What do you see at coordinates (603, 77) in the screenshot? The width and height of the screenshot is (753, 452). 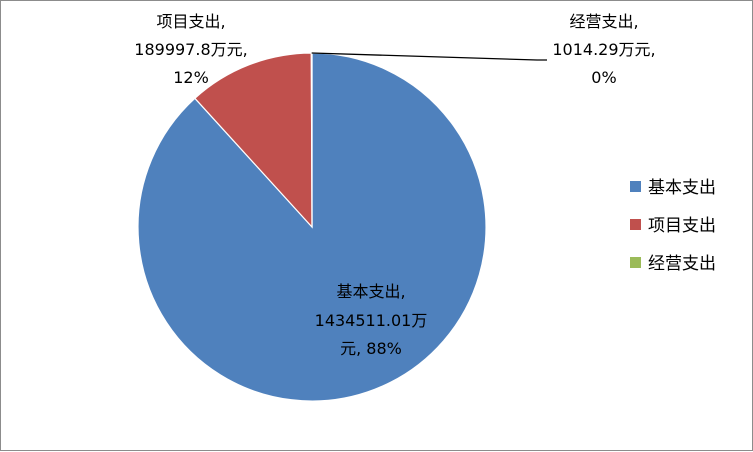 I see `data-label-3-line-3: 0%` at bounding box center [603, 77].